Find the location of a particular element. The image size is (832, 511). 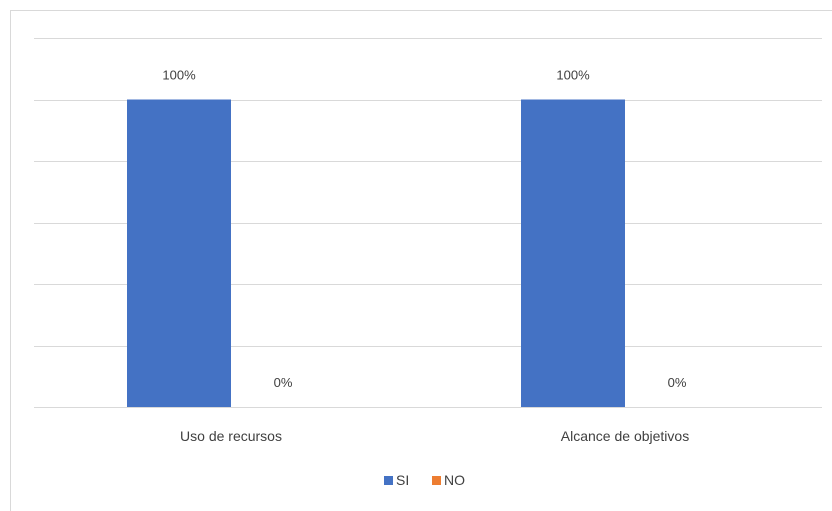

legend-label: SI is located at coordinates (402, 480).